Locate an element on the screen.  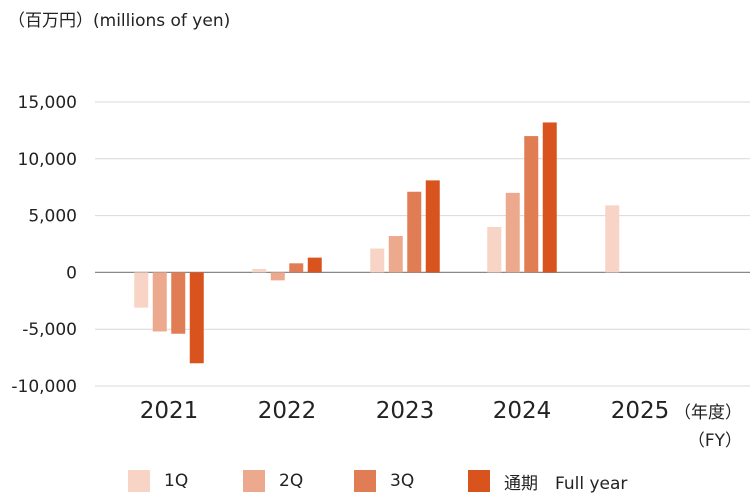
legend-swatch-2q is located at coordinates (254, 481).